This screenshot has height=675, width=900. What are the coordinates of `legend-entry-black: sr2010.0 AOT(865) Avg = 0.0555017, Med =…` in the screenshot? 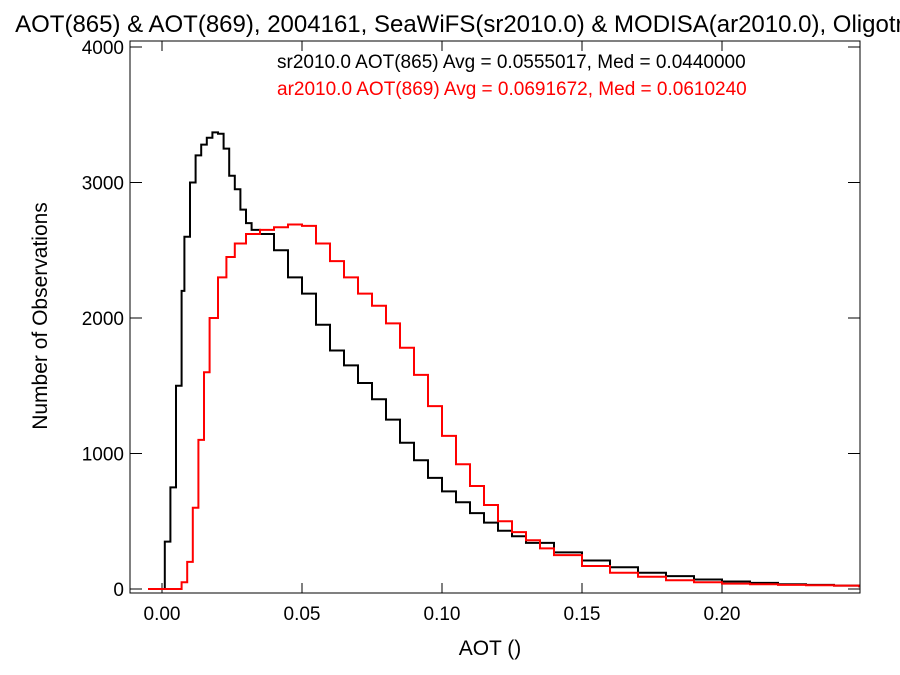 It's located at (511, 62).